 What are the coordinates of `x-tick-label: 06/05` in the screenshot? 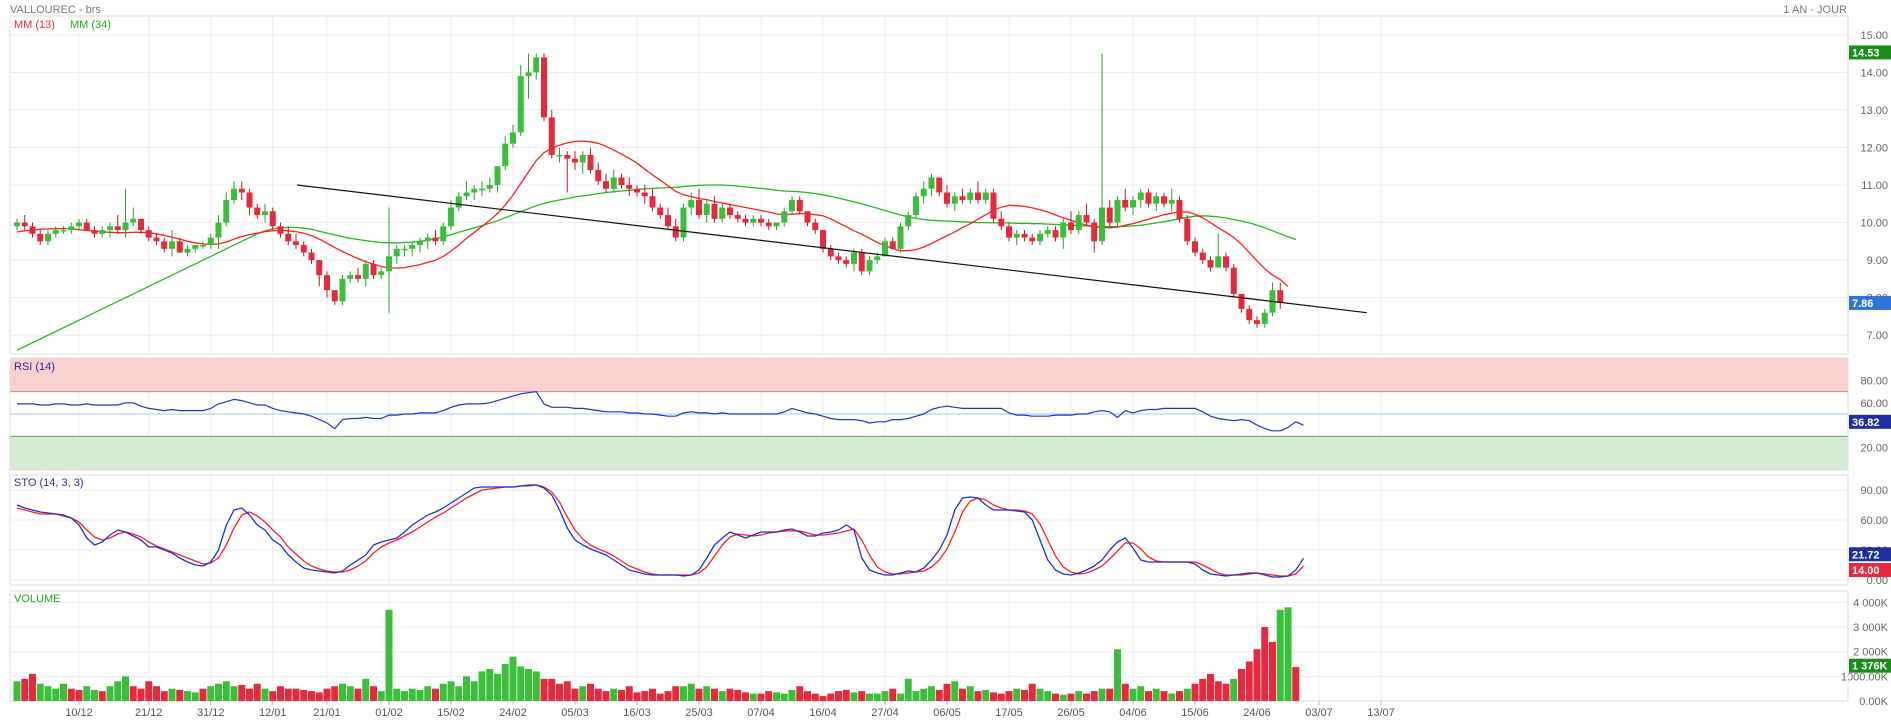 It's located at (947, 713).